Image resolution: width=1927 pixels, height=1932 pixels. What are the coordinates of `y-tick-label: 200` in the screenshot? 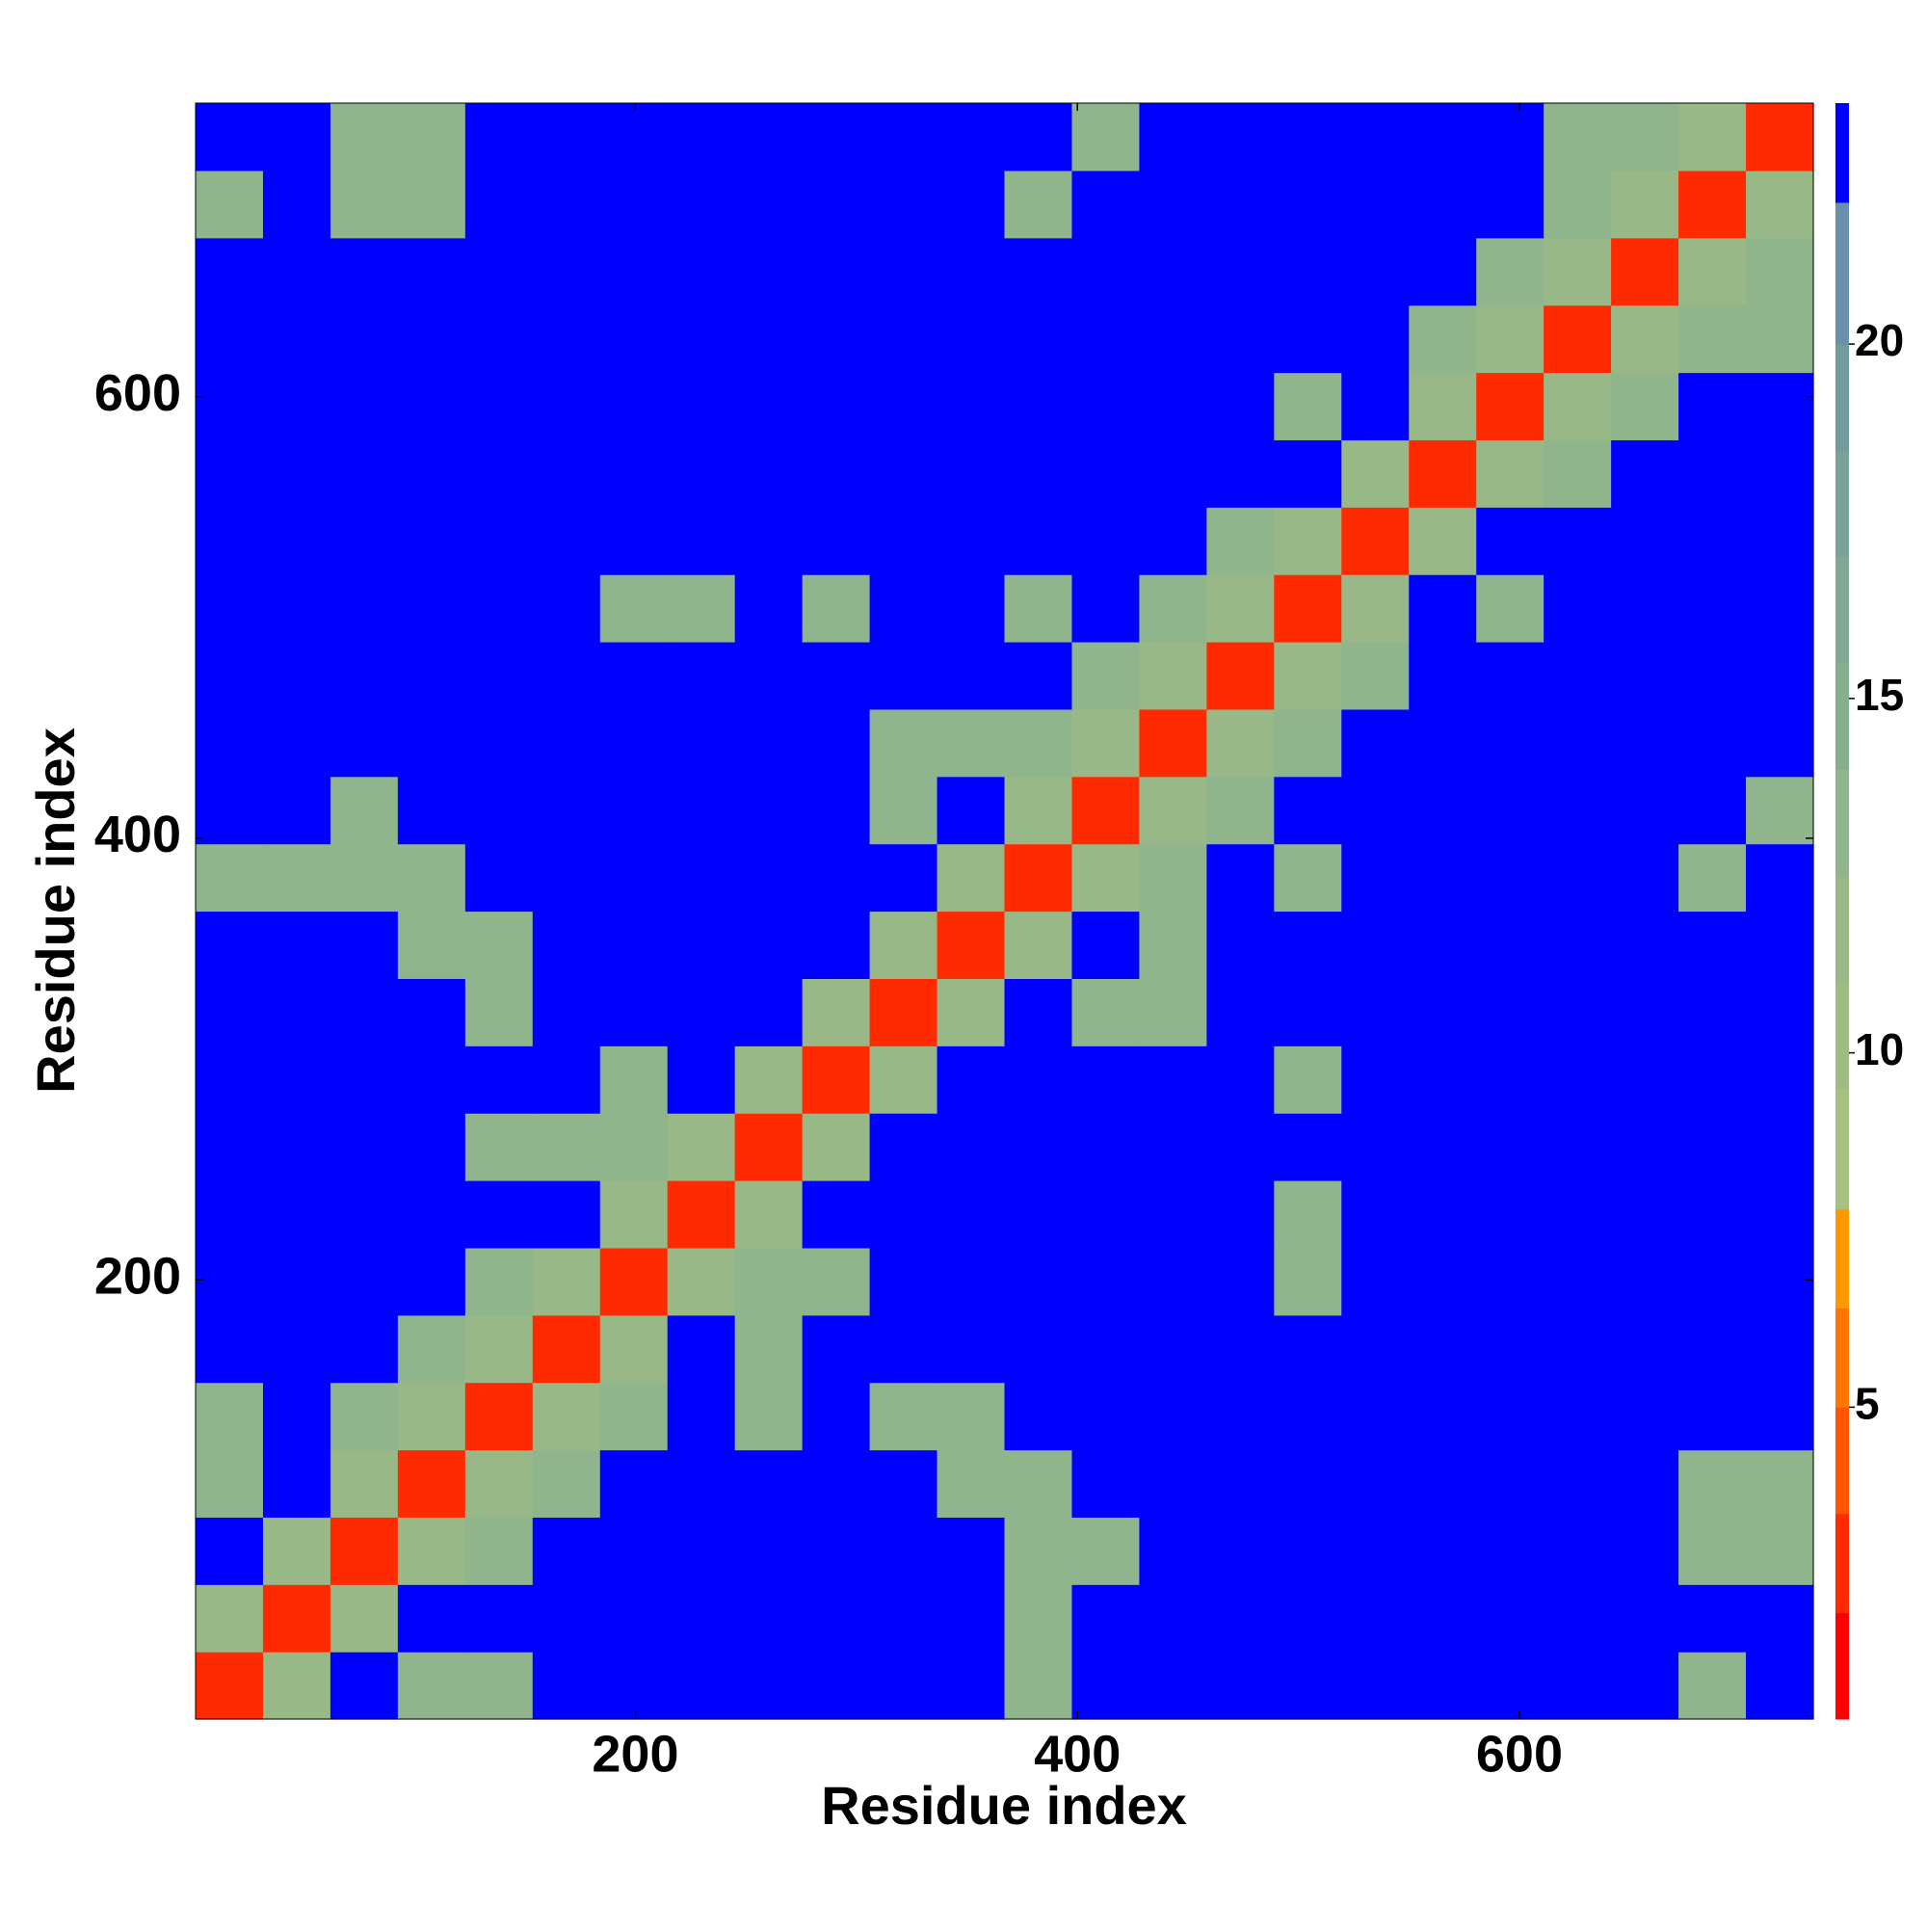 It's located at (137, 1276).